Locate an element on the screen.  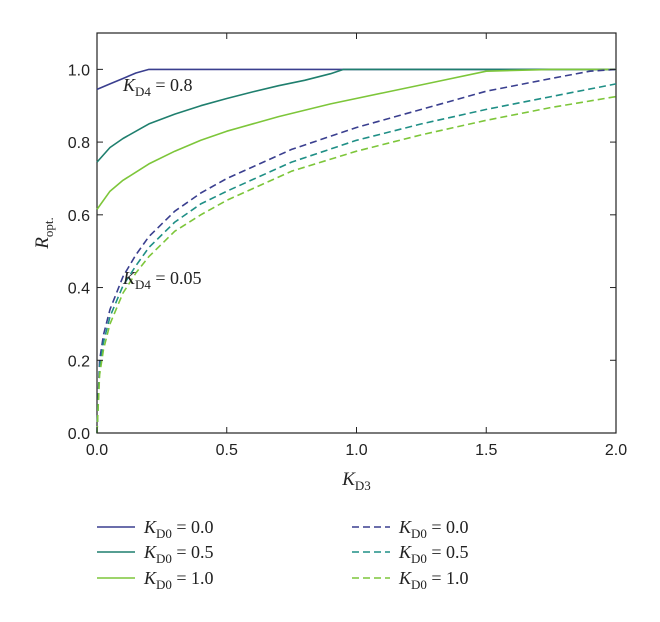
x-tick-label: 0.5 is located at coordinates (227, 450).